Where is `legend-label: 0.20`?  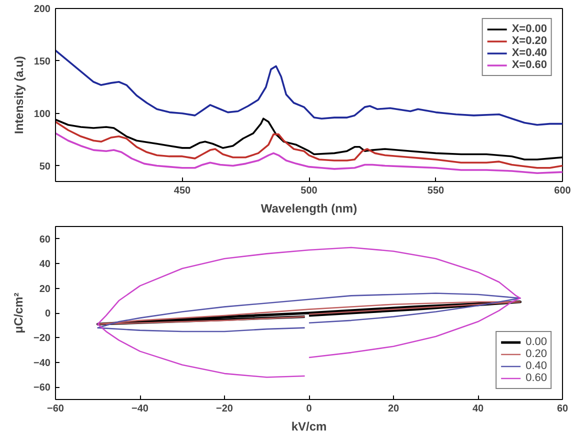 legend-label: 0.20 is located at coordinates (536, 354).